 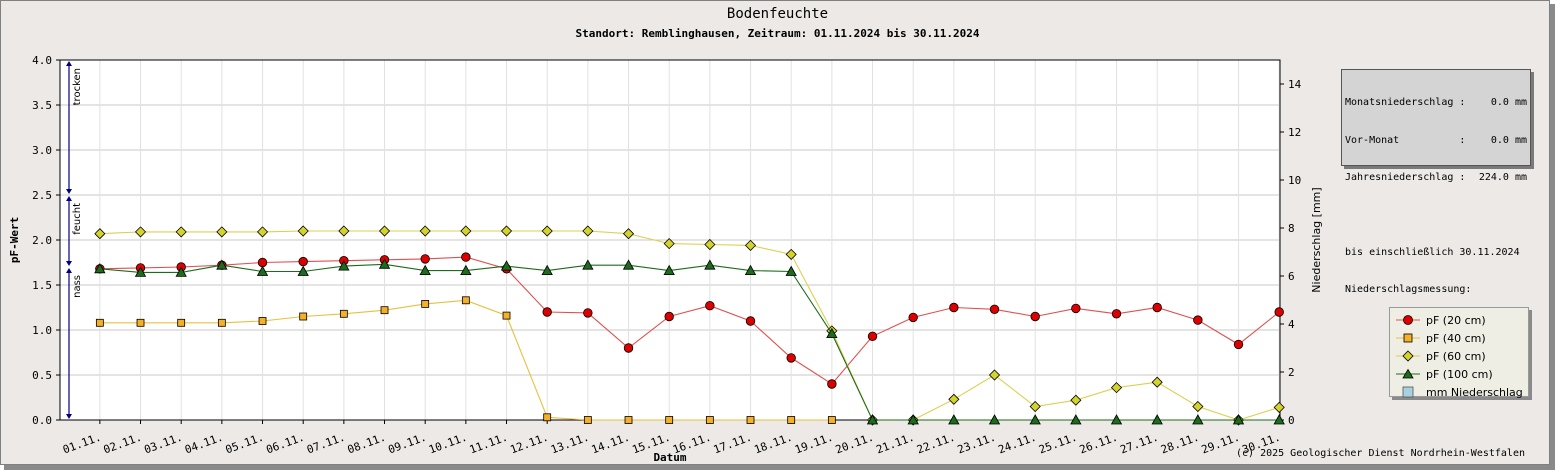 What do you see at coordinates (1408, 373) in the screenshot?
I see `legend-swatch-triangle` at bounding box center [1408, 373].